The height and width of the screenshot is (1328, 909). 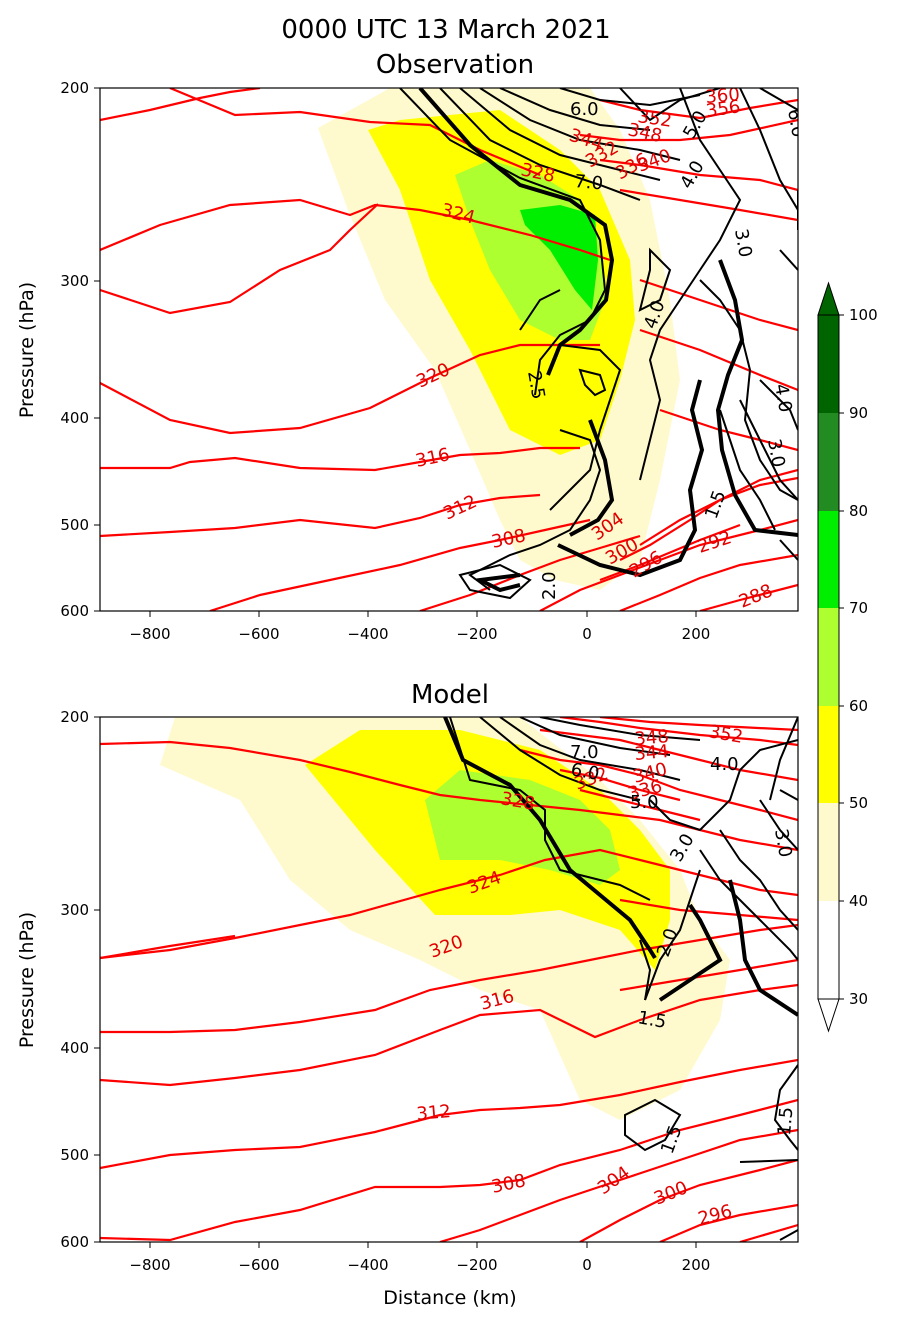 What do you see at coordinates (58, 349) in the screenshot?
I see `top-y-axis: 200 300 400 500 600 Pressure (hPa)` at bounding box center [58, 349].